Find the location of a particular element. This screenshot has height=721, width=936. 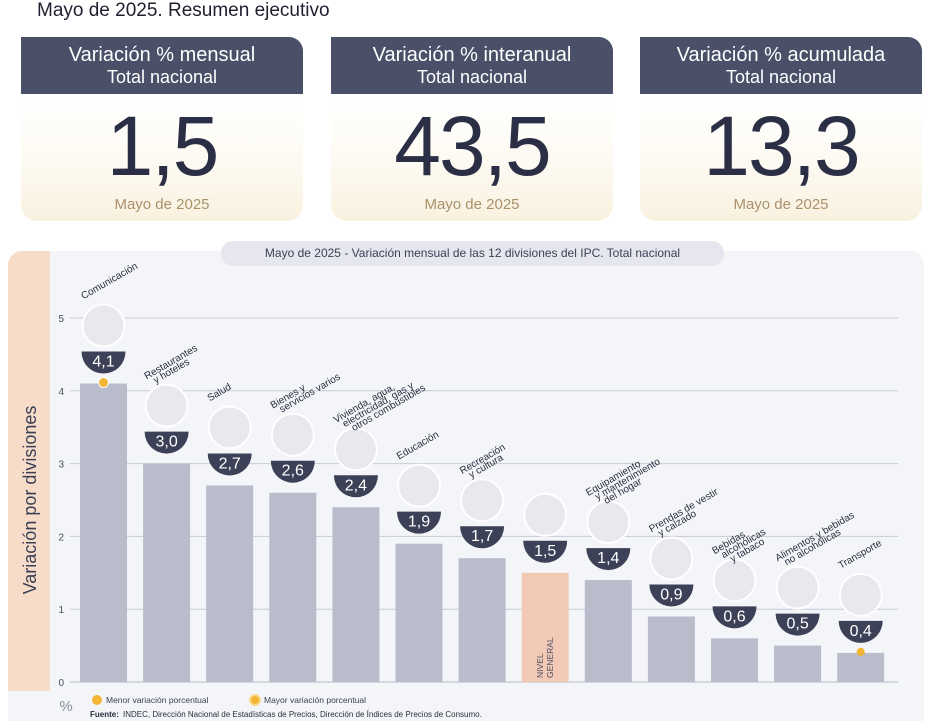

bar-category-label: GENERAL is located at coordinates (550, 657).